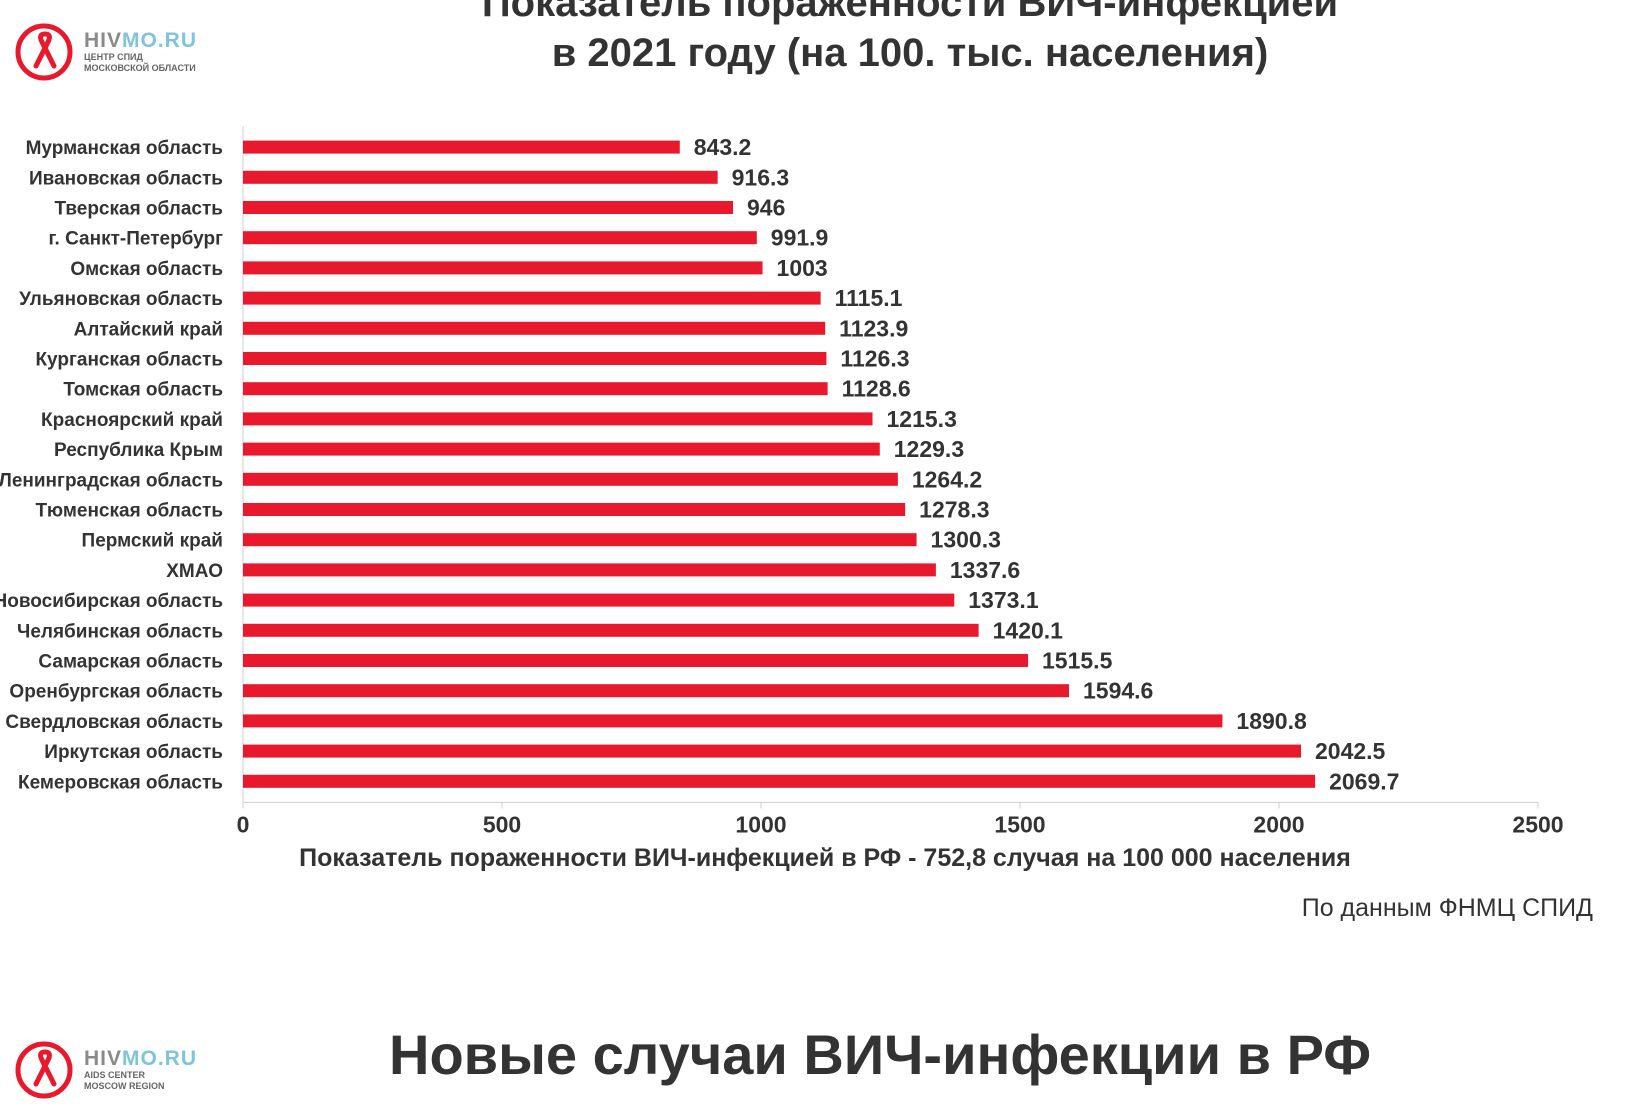  Describe the element at coordinates (138, 209) in the screenshot. I see `category-label: Тверская область` at that location.